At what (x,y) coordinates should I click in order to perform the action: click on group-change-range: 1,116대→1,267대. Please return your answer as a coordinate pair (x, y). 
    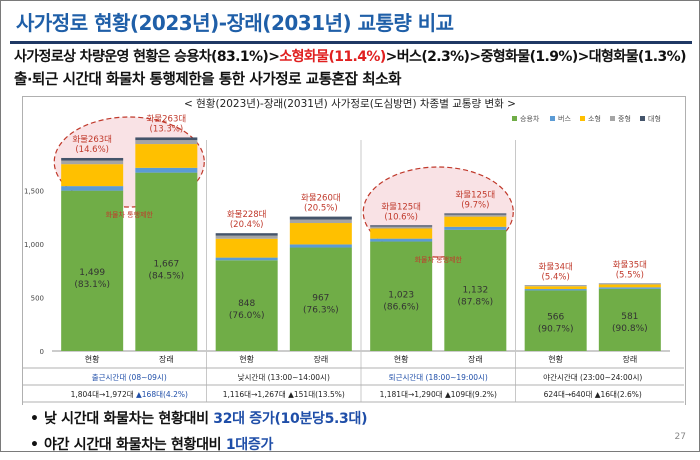
    Looking at the image, I should click on (255, 394).